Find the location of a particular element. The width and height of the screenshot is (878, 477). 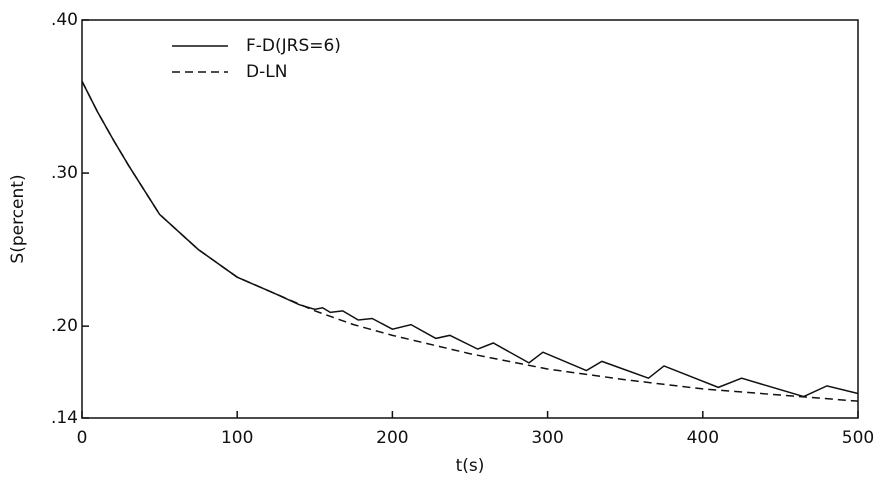

y-tick-label: .40 is located at coordinates (64, 20).